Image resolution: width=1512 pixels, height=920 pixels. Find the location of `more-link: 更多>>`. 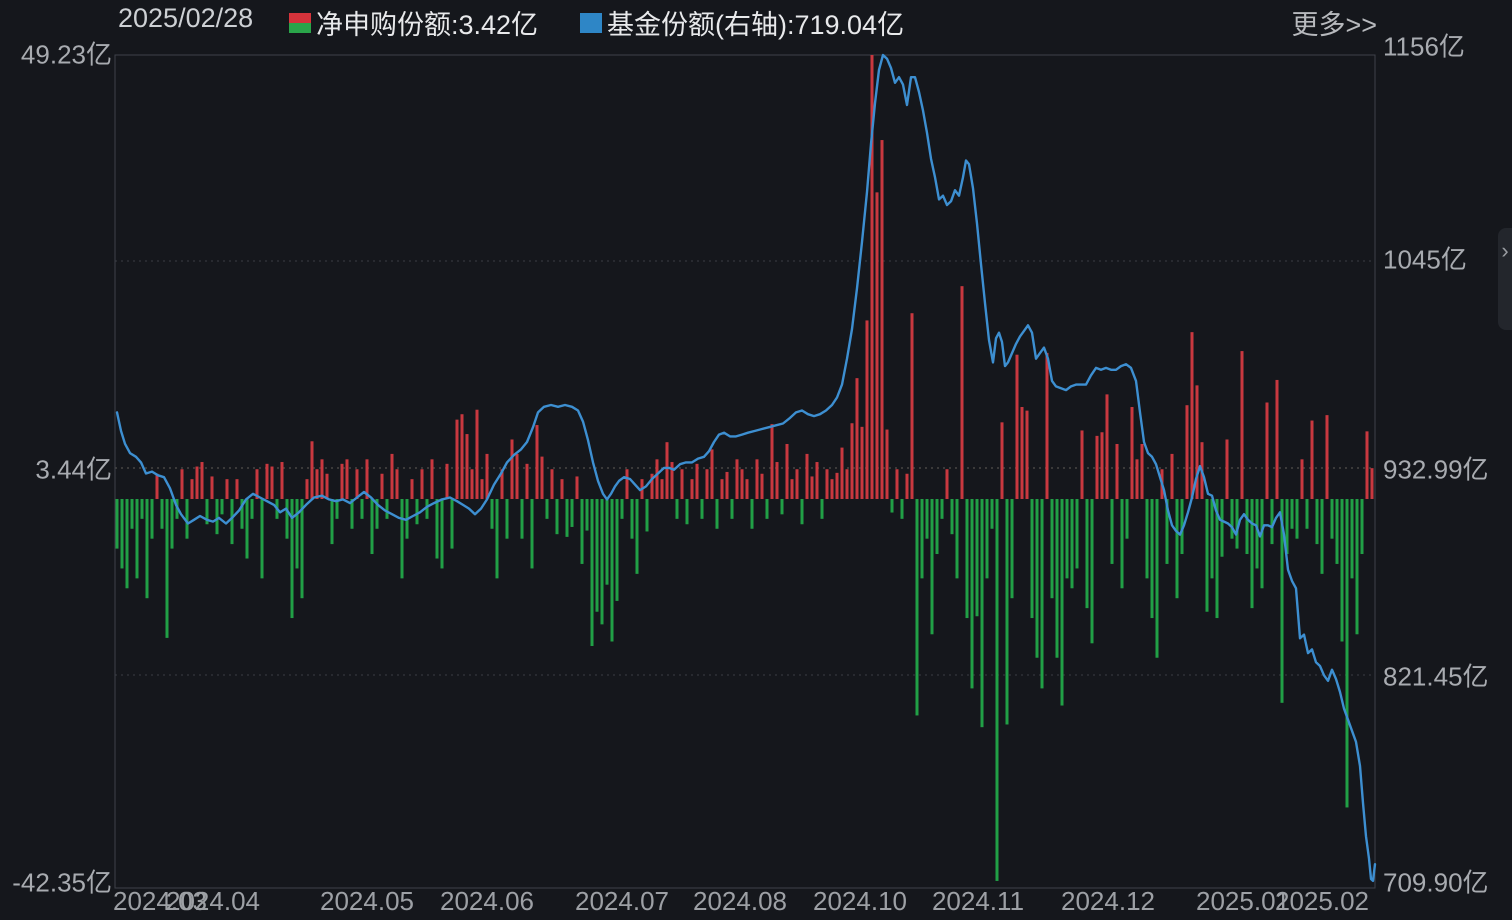

more-link: 更多>> is located at coordinates (1334, 25).